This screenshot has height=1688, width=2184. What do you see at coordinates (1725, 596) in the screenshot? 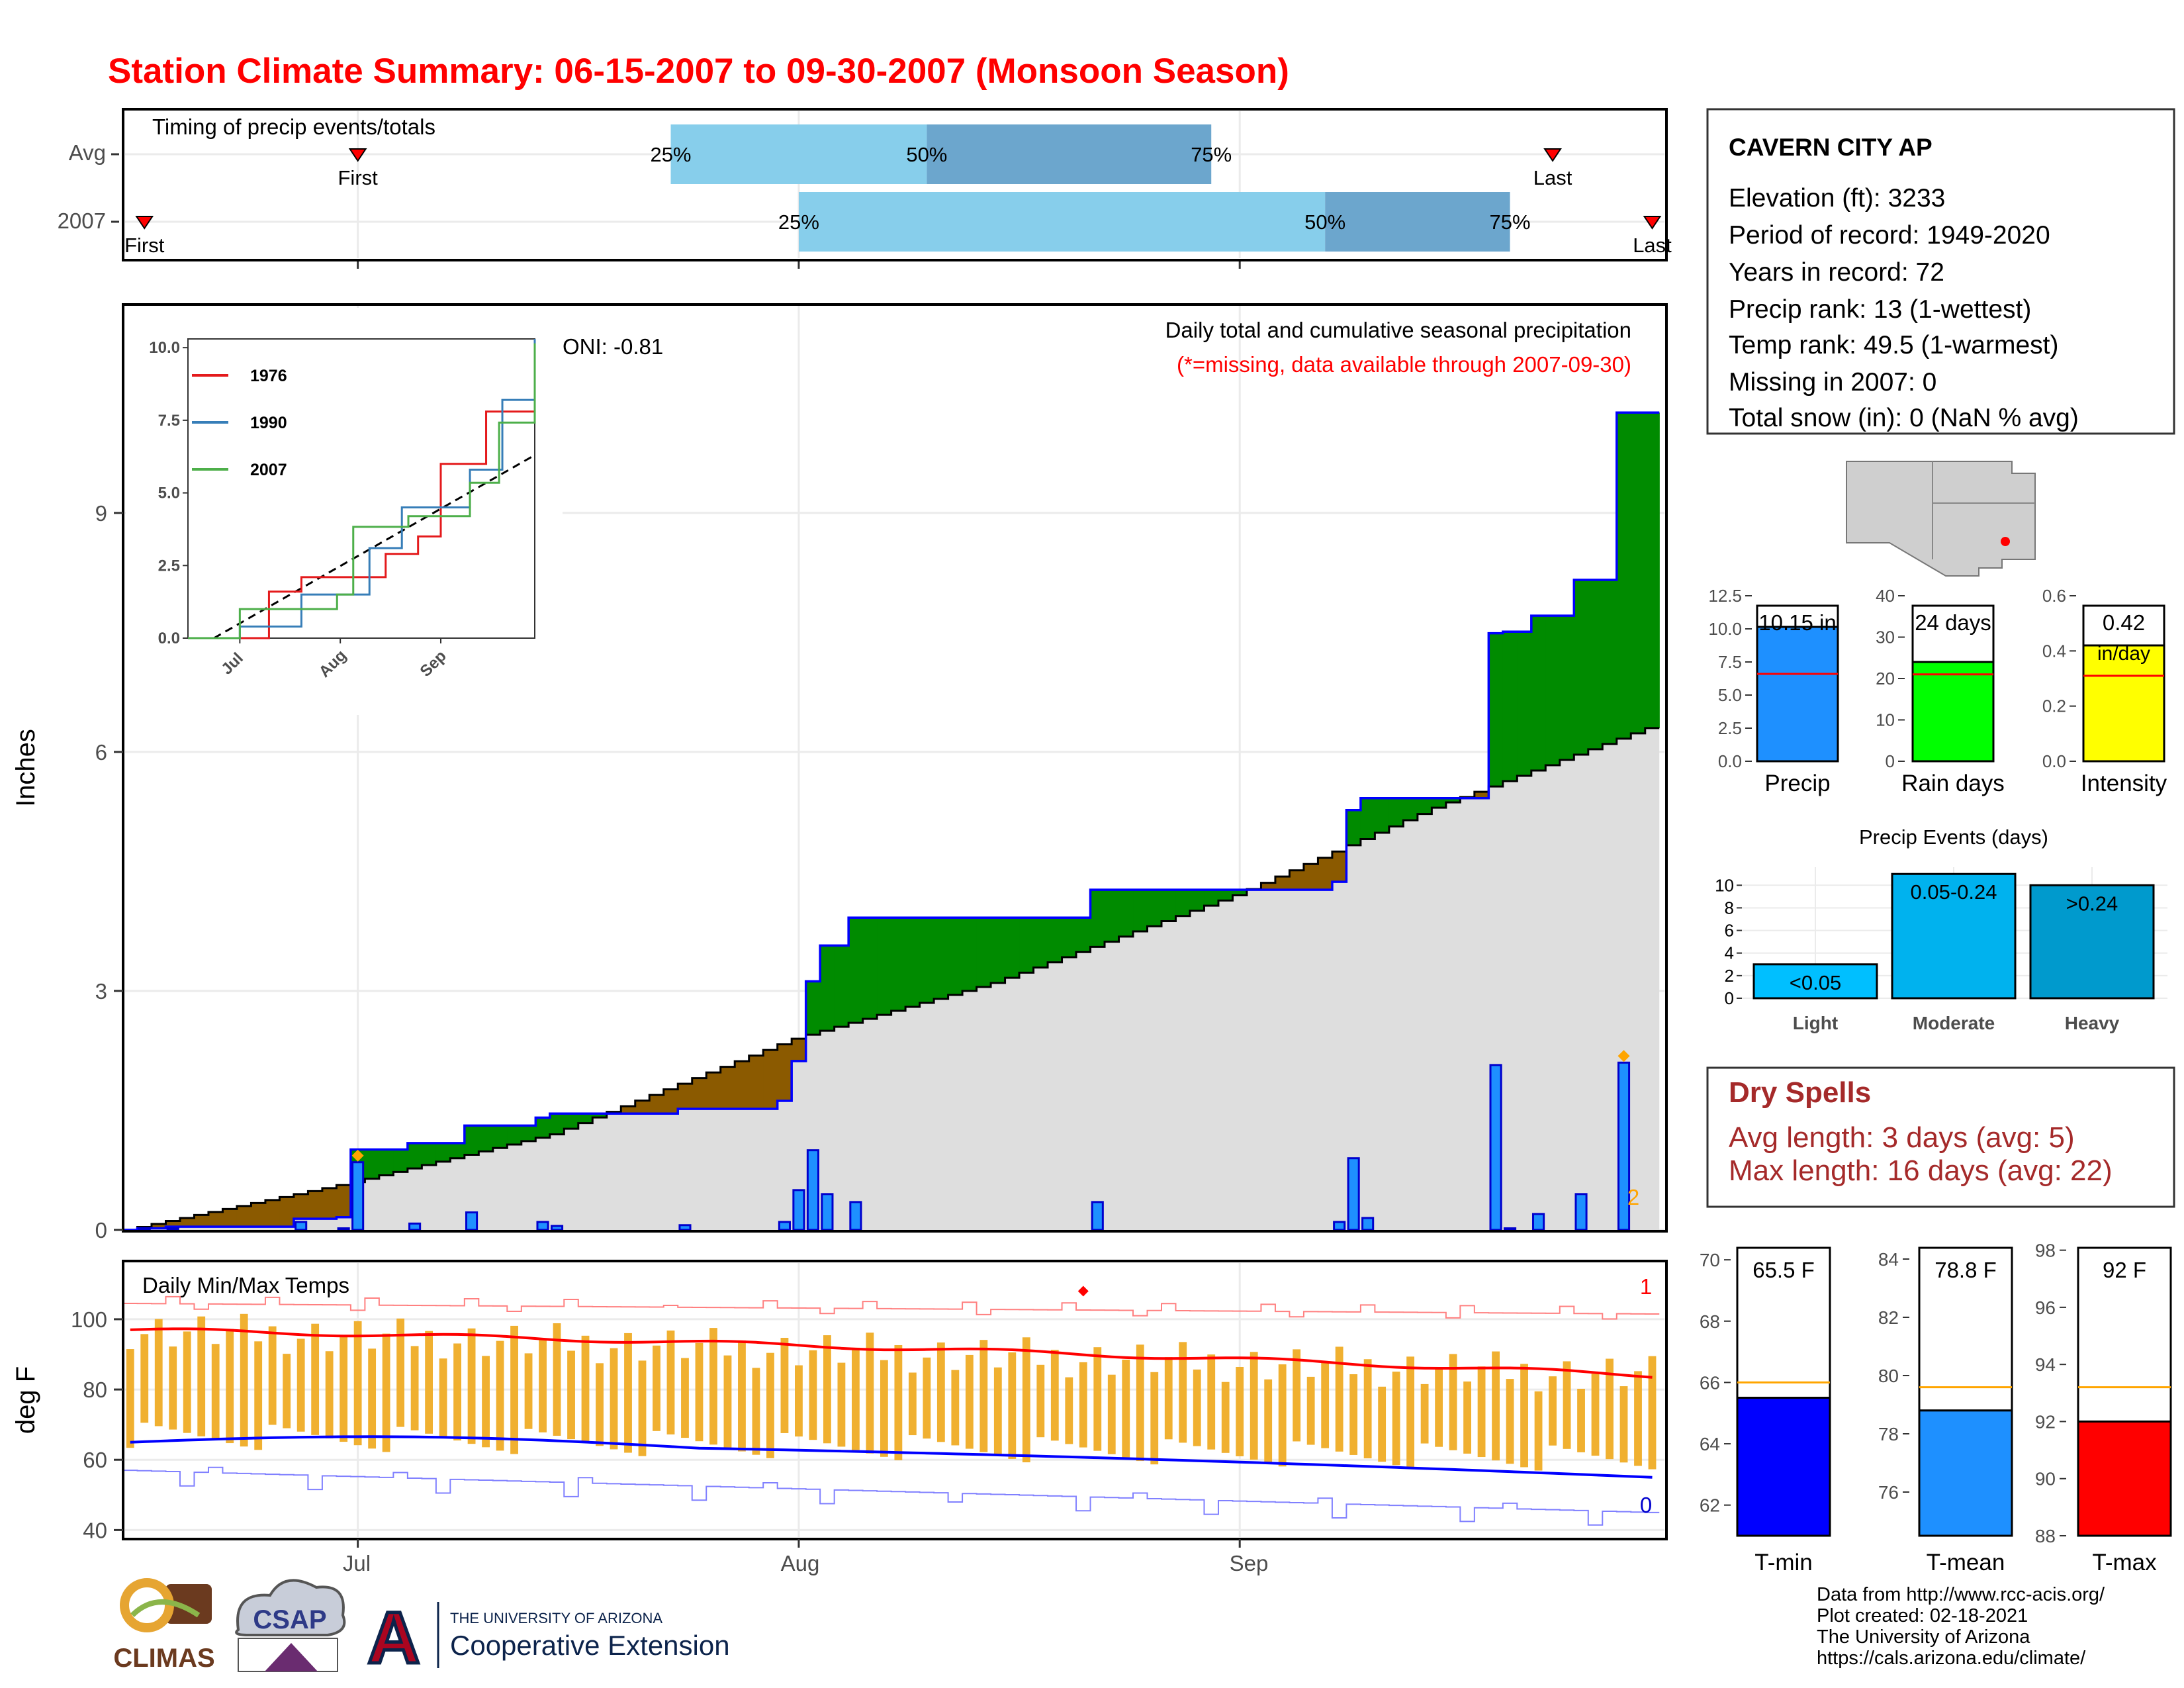
I see `mini-bar-tick-label: 12.5` at bounding box center [1725, 596].